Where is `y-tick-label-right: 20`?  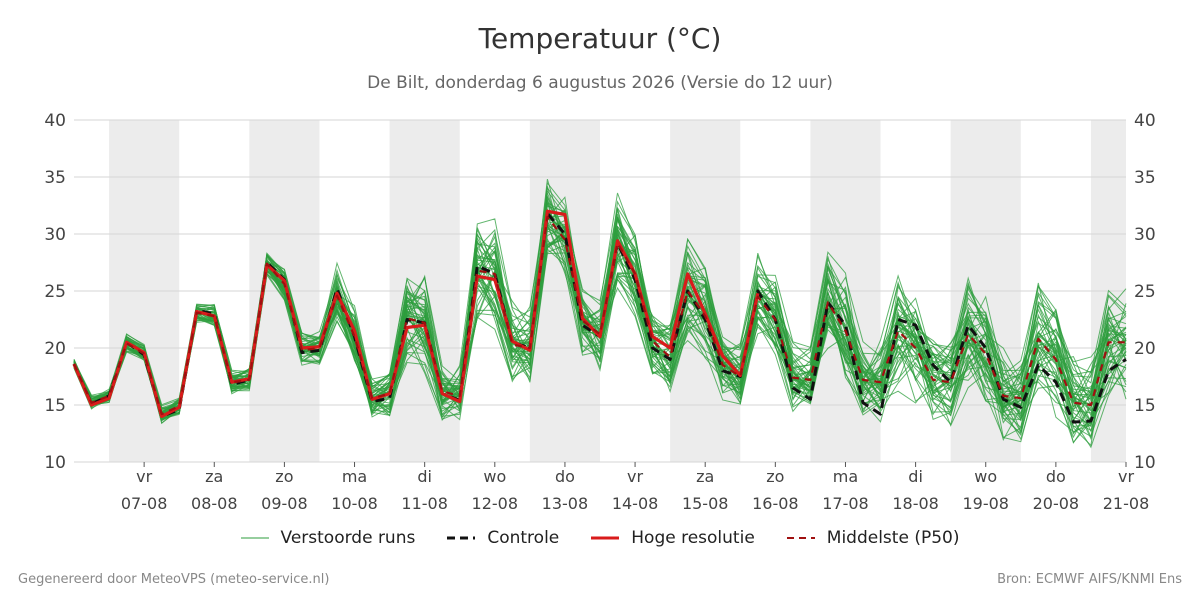
y-tick-label-right: 20 is located at coordinates (1145, 349).